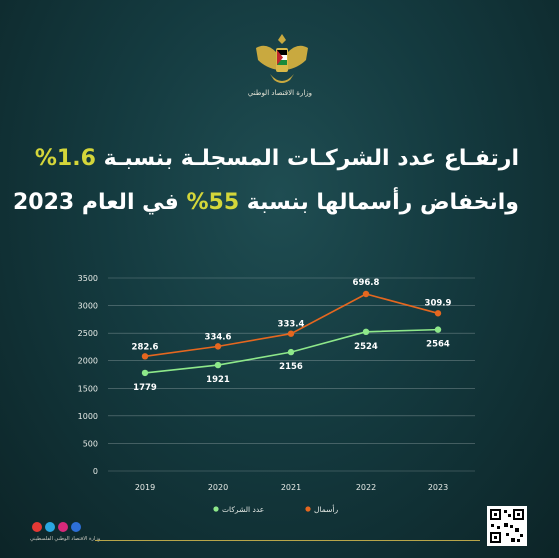 Image resolution: width=559 pixels, height=558 pixels. I want to click on y-tick-label: 1500, so click(88, 388).